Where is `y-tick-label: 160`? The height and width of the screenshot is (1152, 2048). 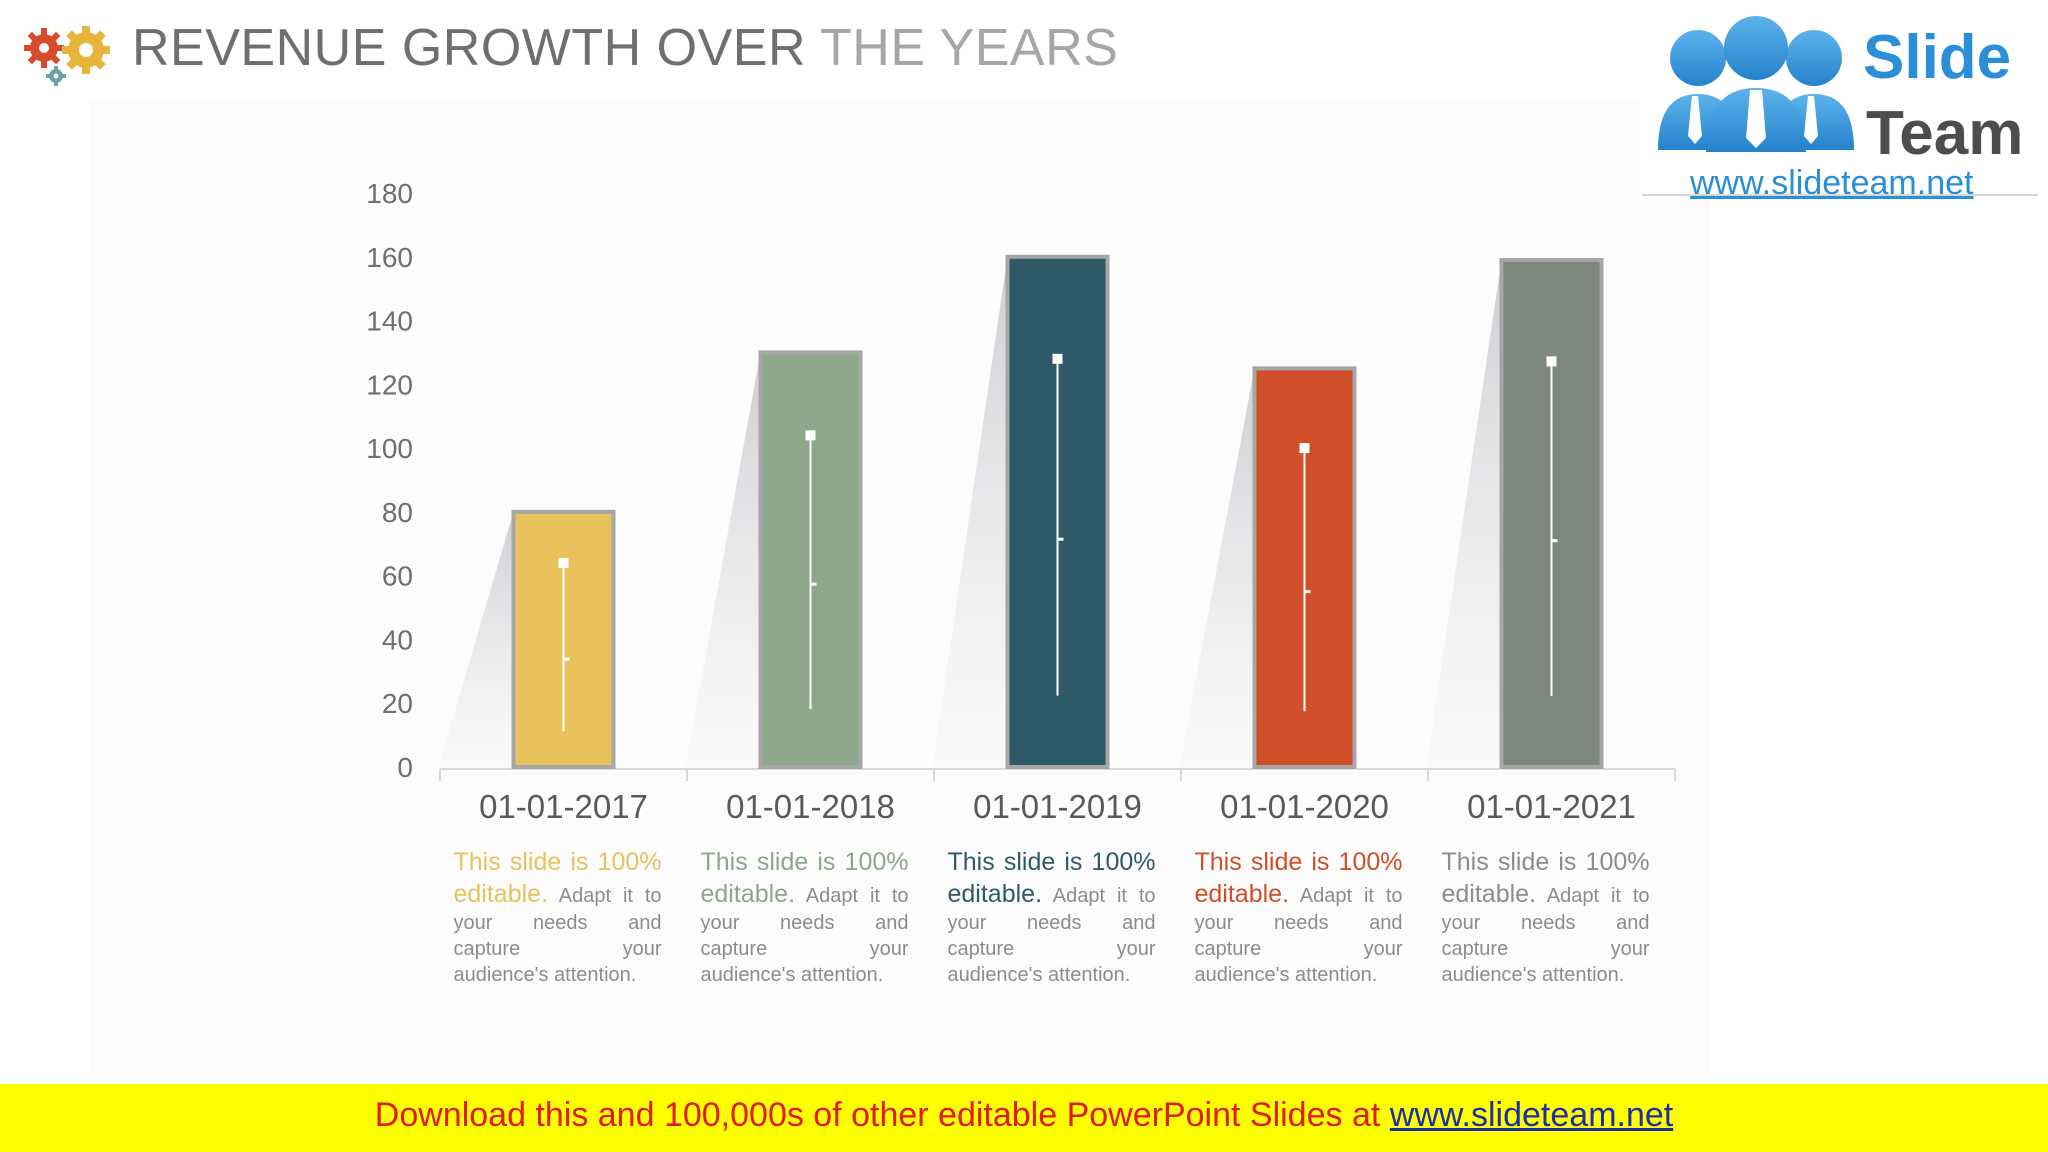 y-tick-label: 160 is located at coordinates (389, 257).